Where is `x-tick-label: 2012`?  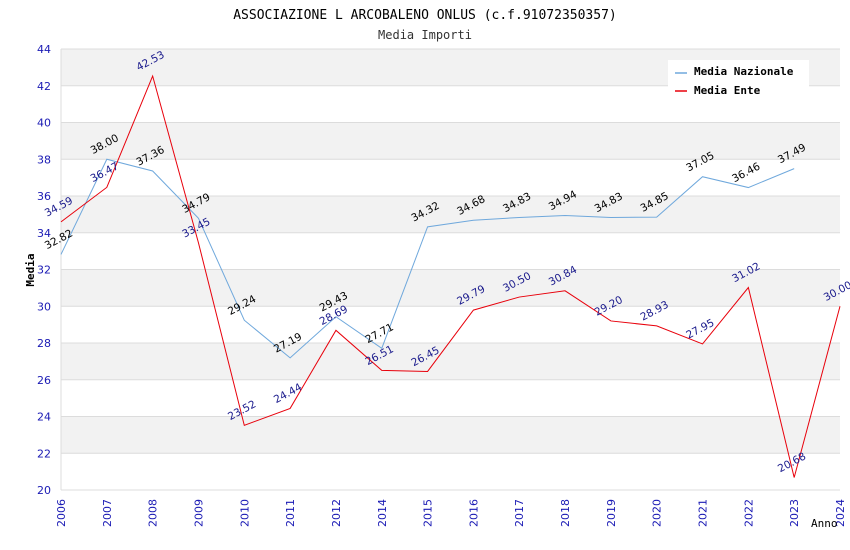
x-tick-label: 2012 is located at coordinates (336, 513).